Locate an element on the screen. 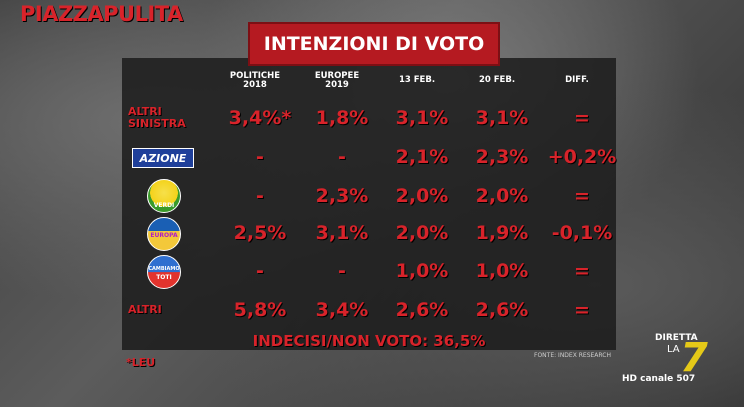 This screenshot has height=407, width=744. table-row-altri: ALTRI 5,8% 3,4% 2,6% 2,6% = is located at coordinates (369, 309).